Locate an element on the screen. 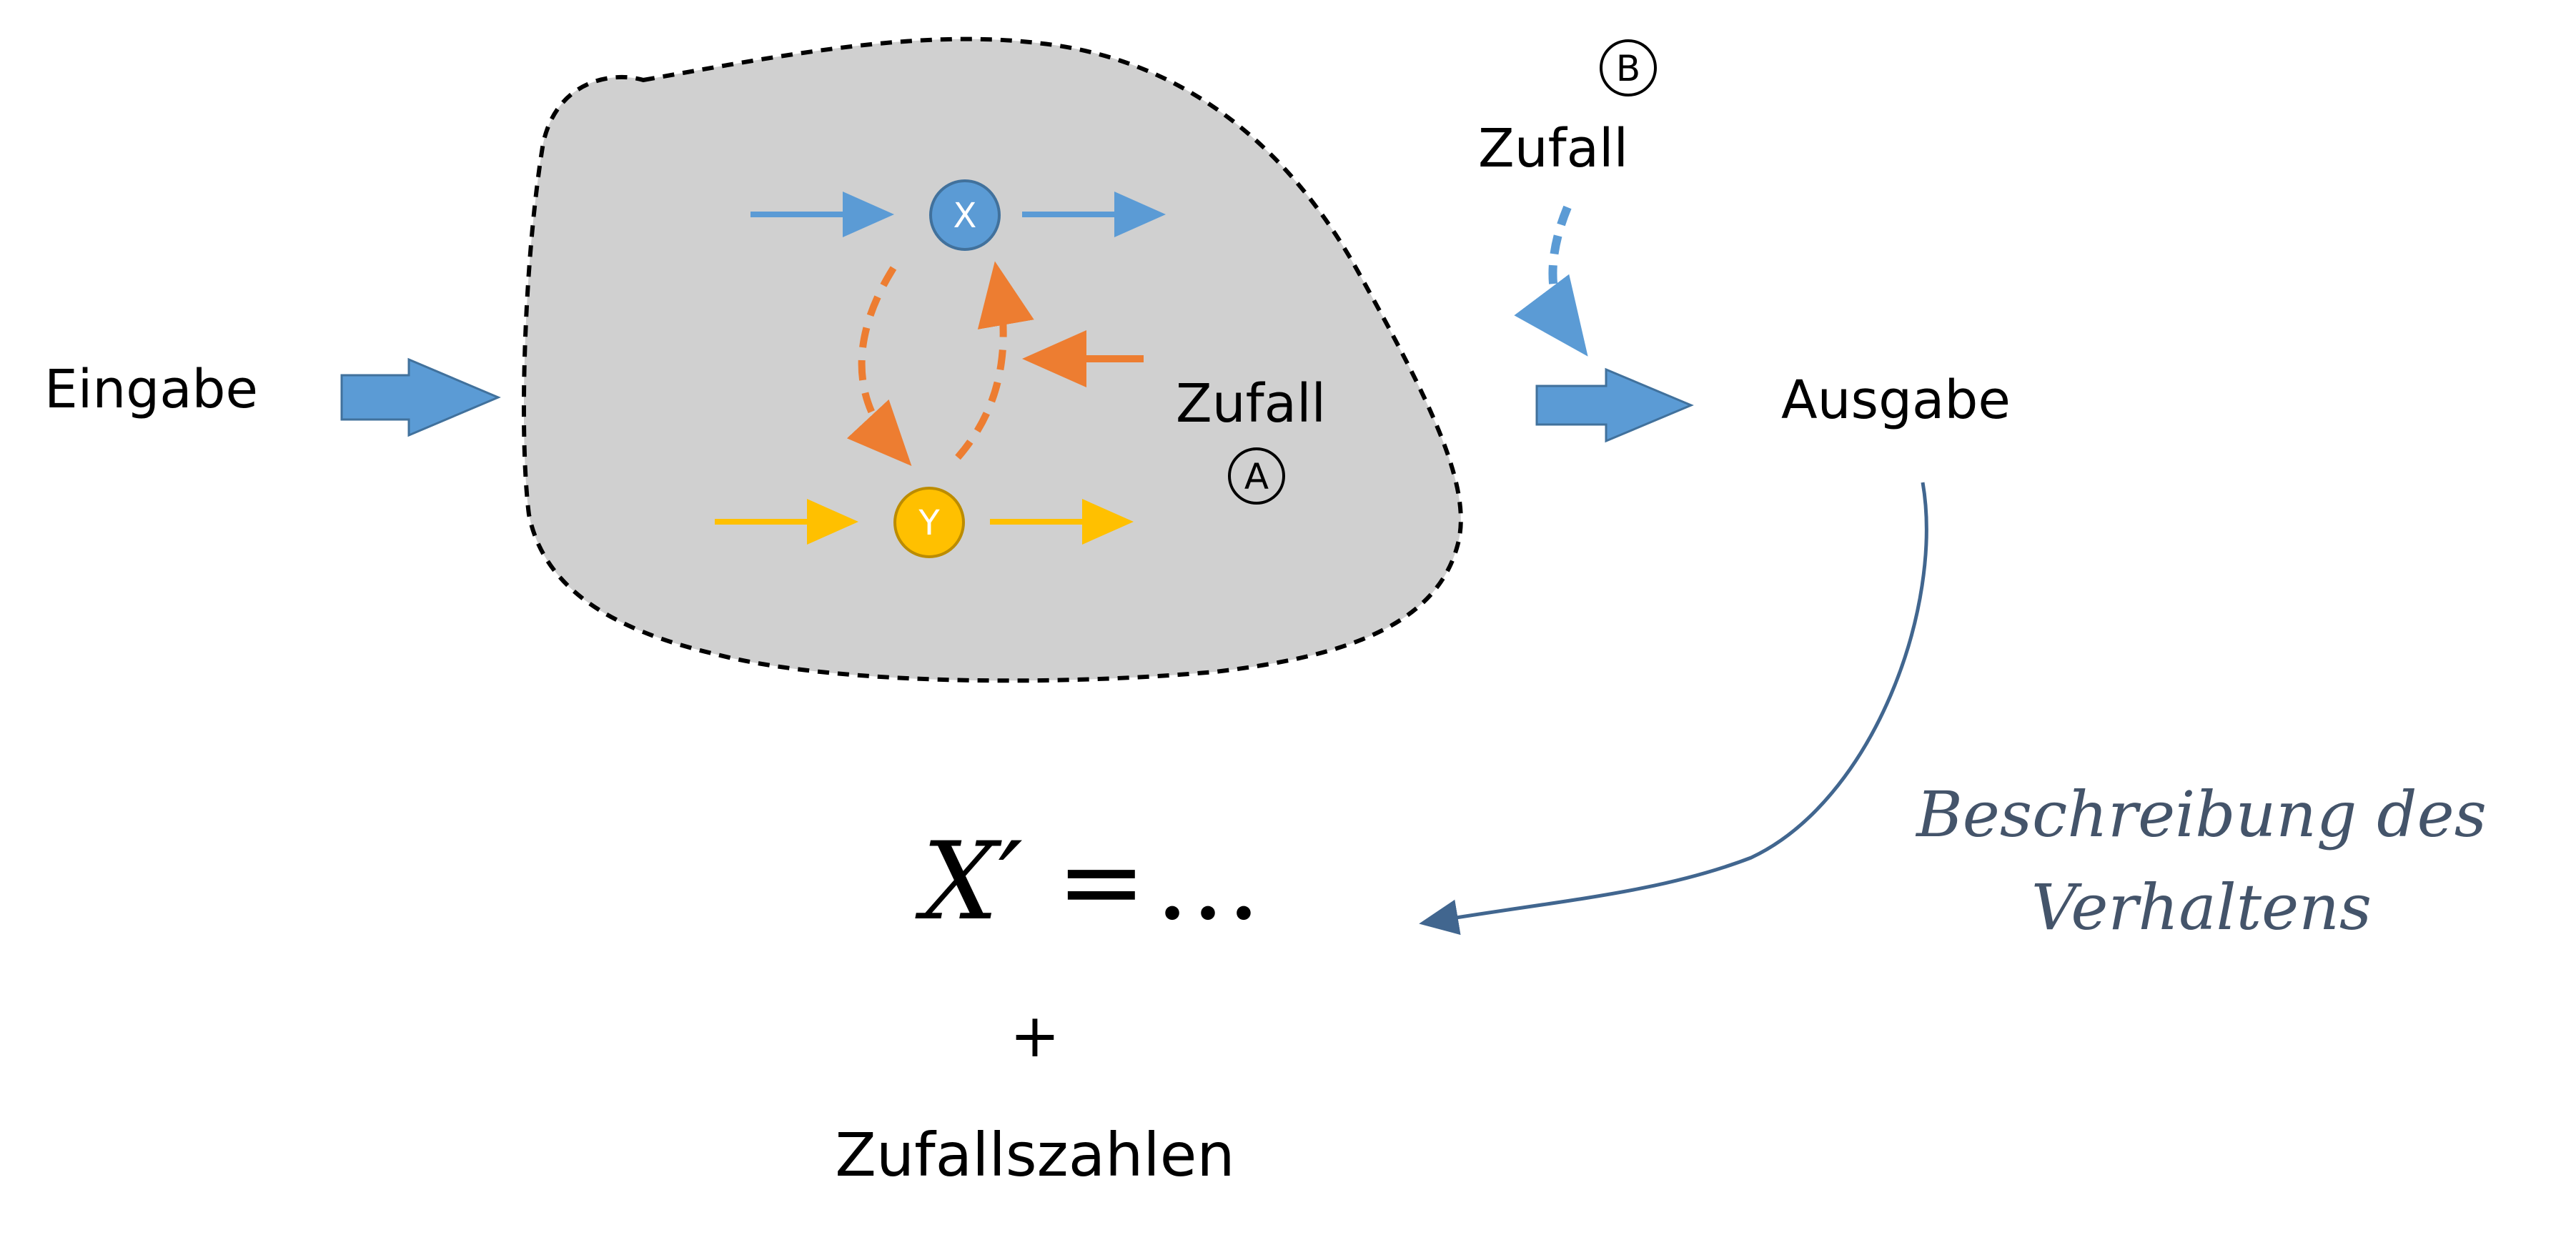 The image size is (2576, 1235). input-arrow is located at coordinates (420, 397).